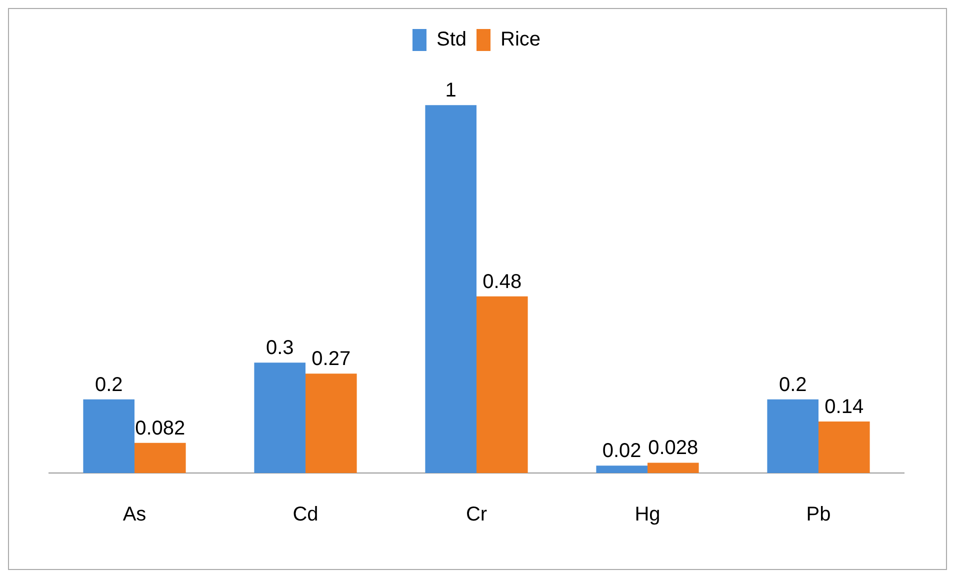 The image size is (955, 578). What do you see at coordinates (331, 359) in the screenshot?
I see `data-label: 0.27` at bounding box center [331, 359].